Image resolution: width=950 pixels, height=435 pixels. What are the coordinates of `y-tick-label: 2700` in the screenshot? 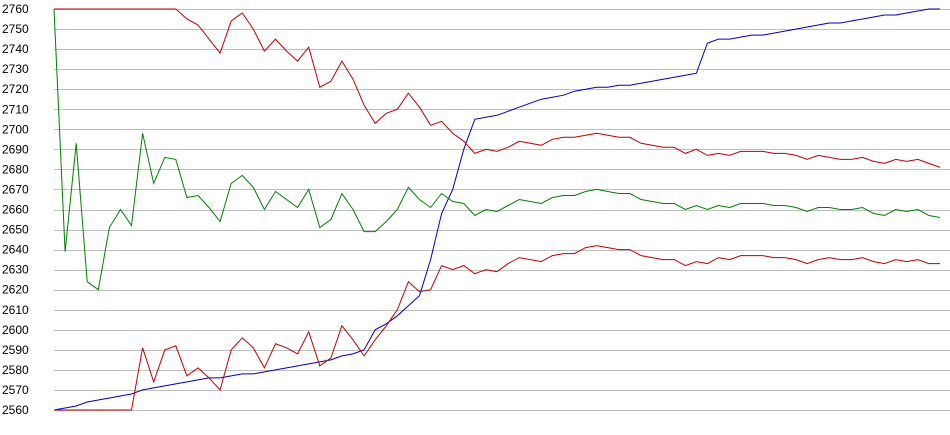 It's located at (15, 129).